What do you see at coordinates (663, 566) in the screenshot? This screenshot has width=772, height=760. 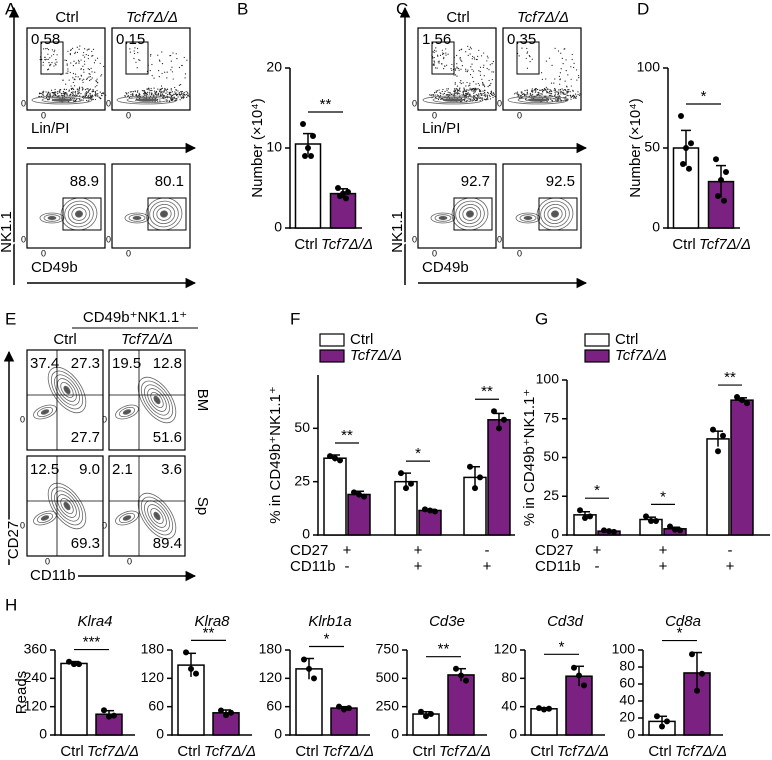 I see `row-mark: +` at bounding box center [663, 566].